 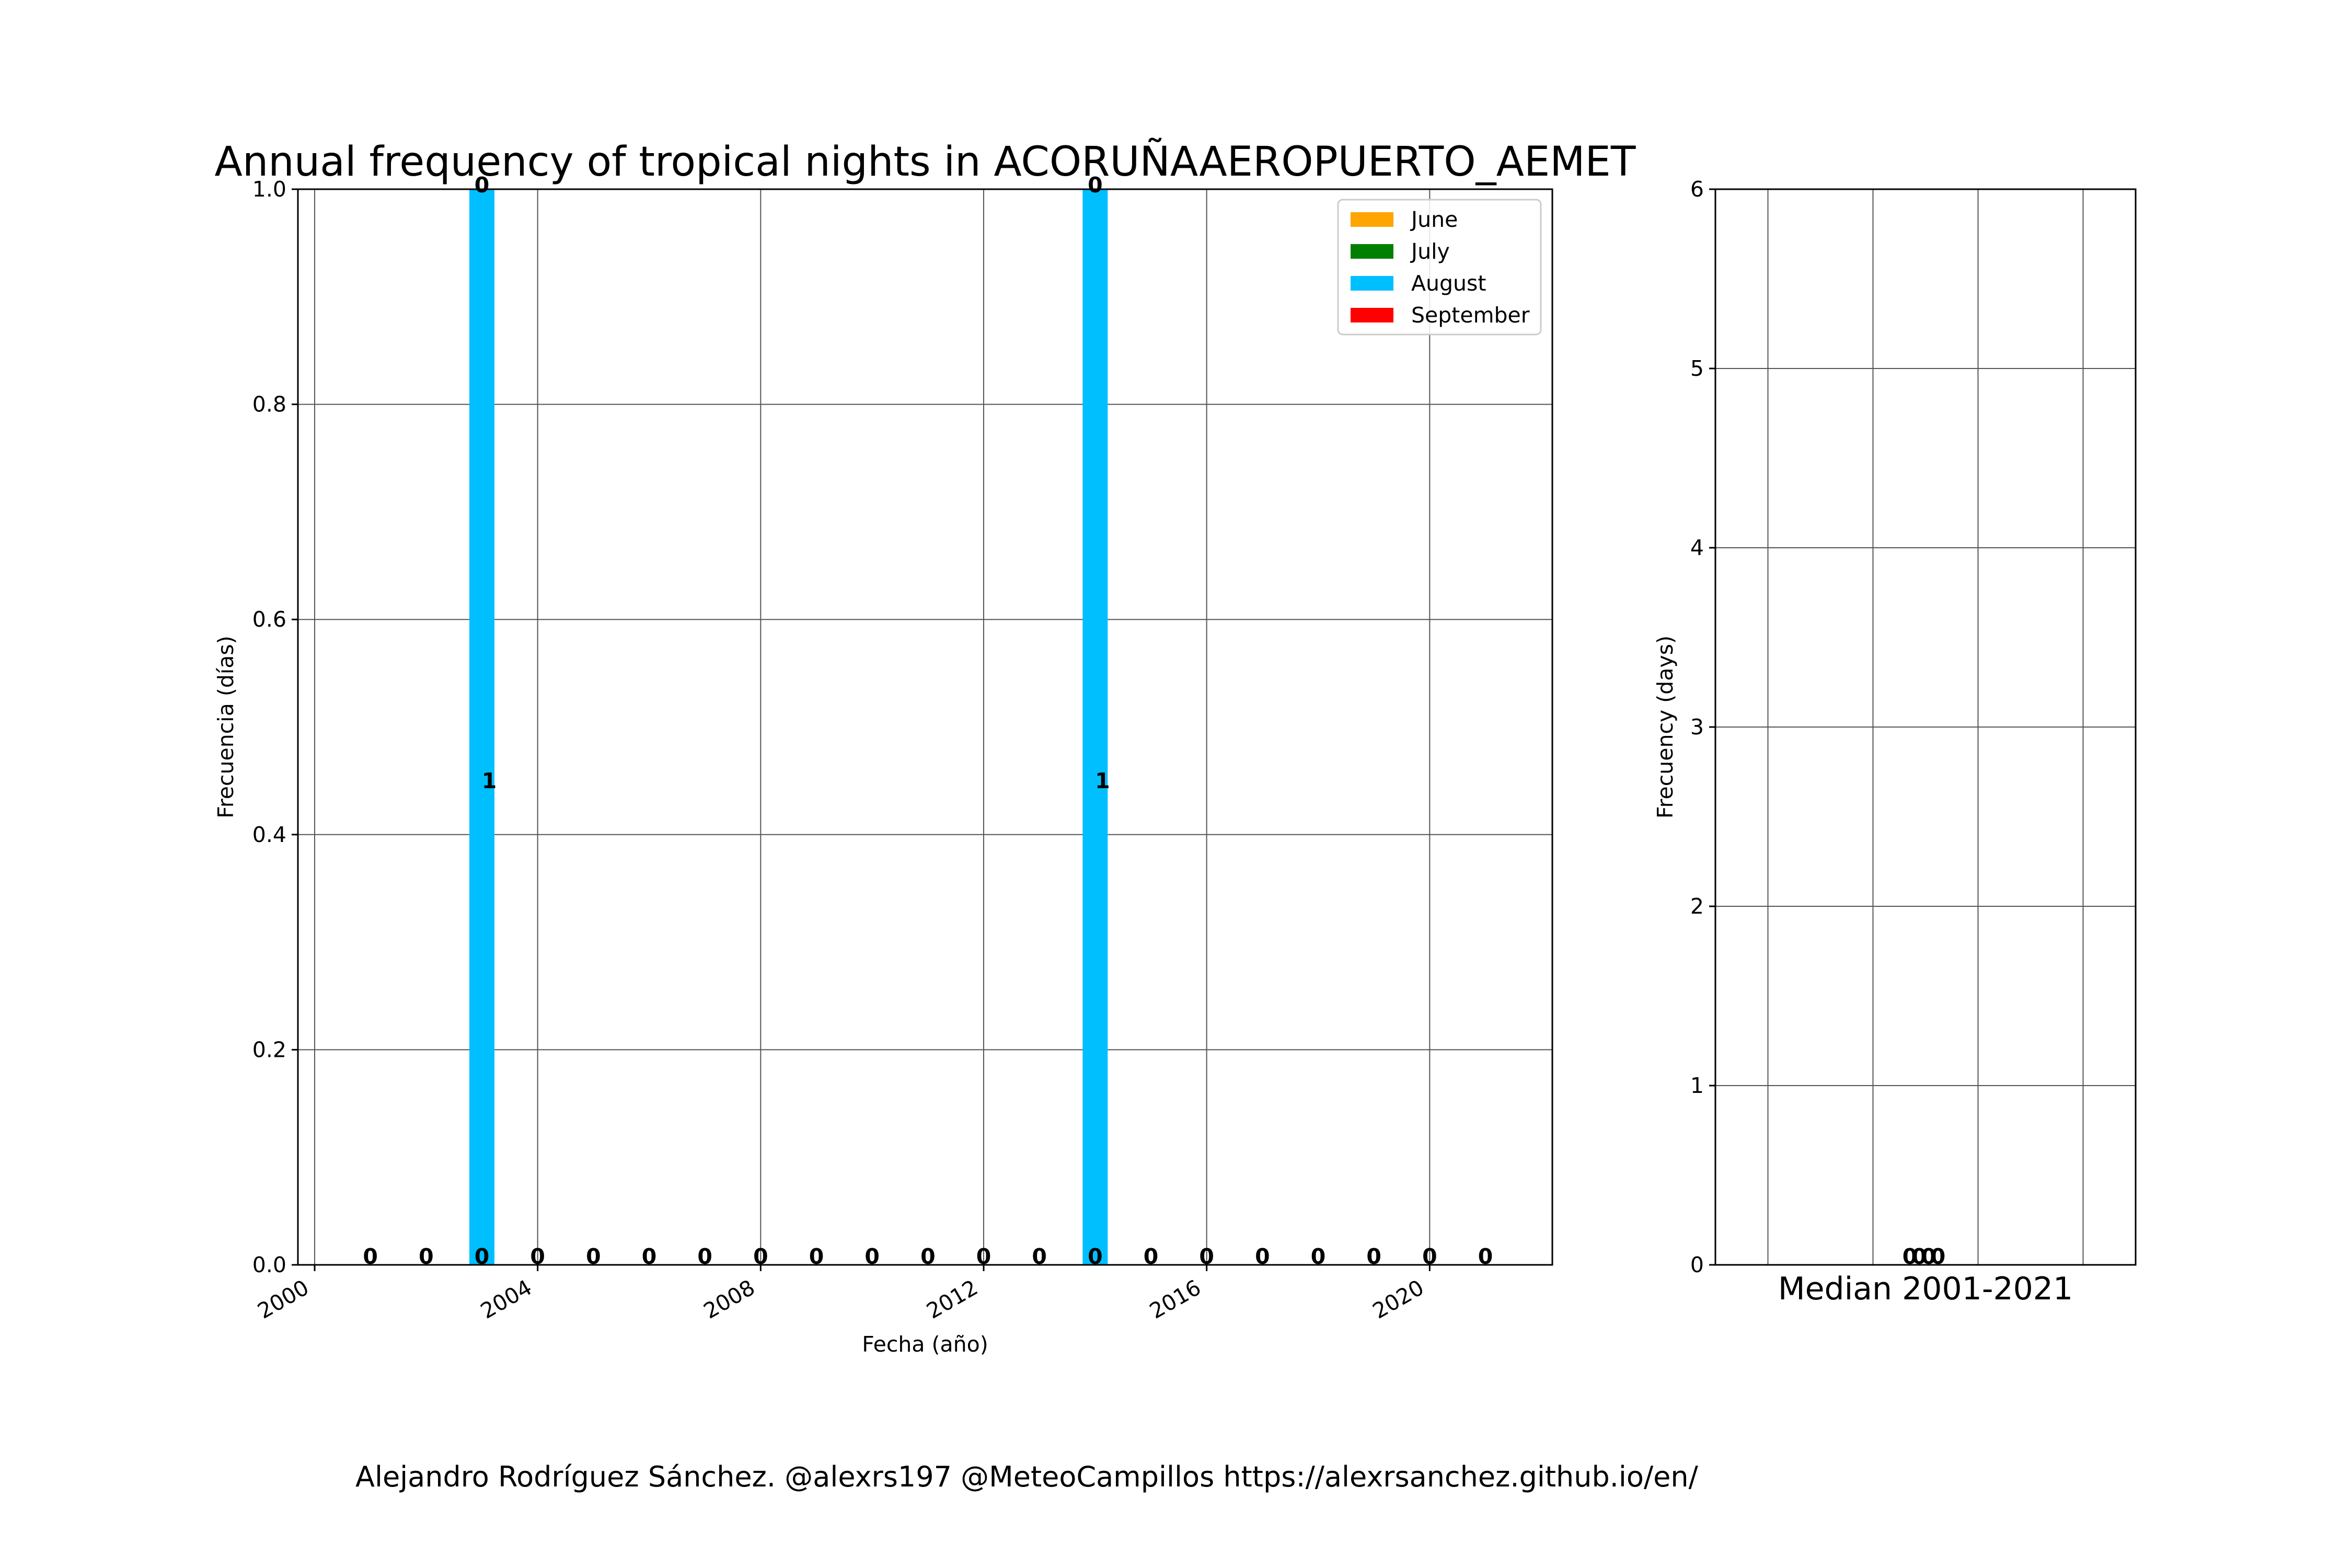 I want to click on median-y-tick-label: 5, so click(x=1697, y=368).